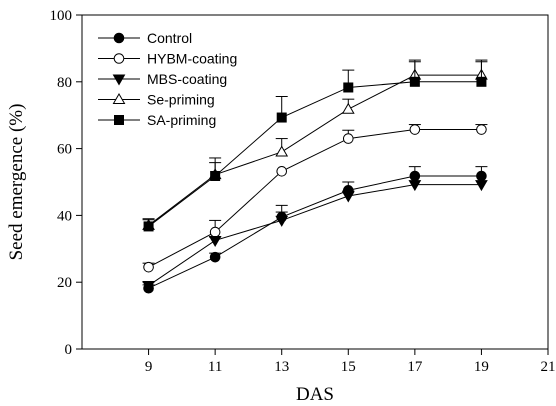  Describe the element at coordinates (145, 38) in the screenshot. I see `legend-entry: Control` at that location.